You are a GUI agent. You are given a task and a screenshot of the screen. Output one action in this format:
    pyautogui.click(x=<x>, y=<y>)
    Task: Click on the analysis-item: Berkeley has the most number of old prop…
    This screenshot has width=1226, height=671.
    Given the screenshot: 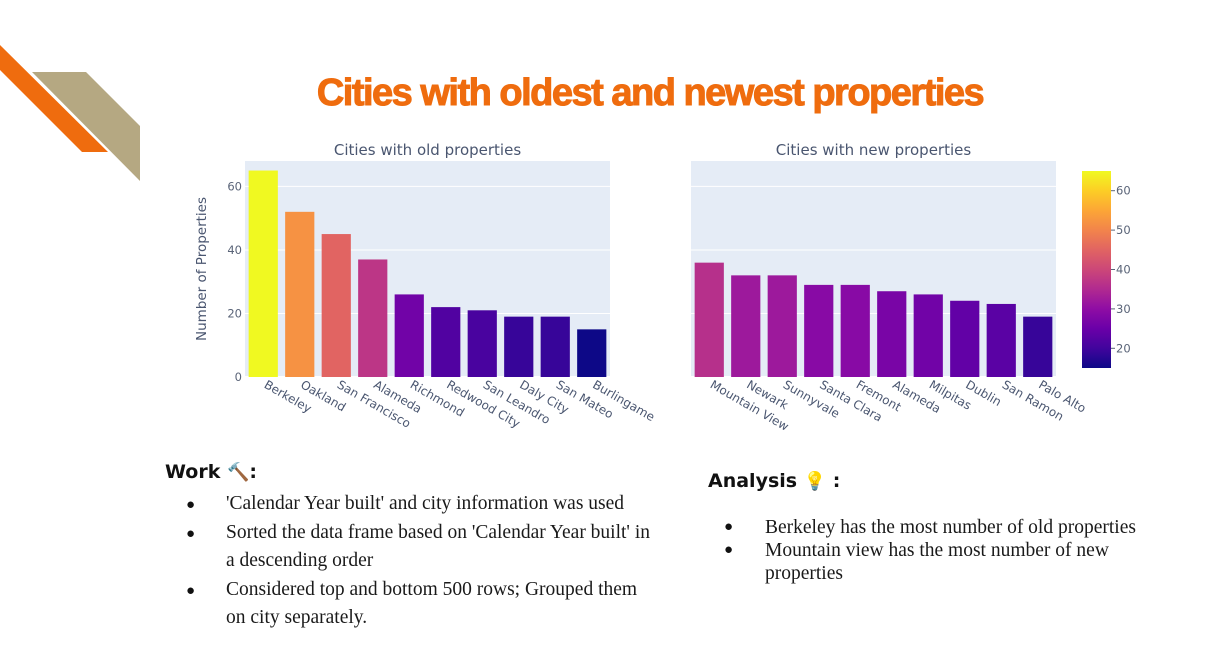 What is the action you would take?
    pyautogui.click(x=934, y=527)
    